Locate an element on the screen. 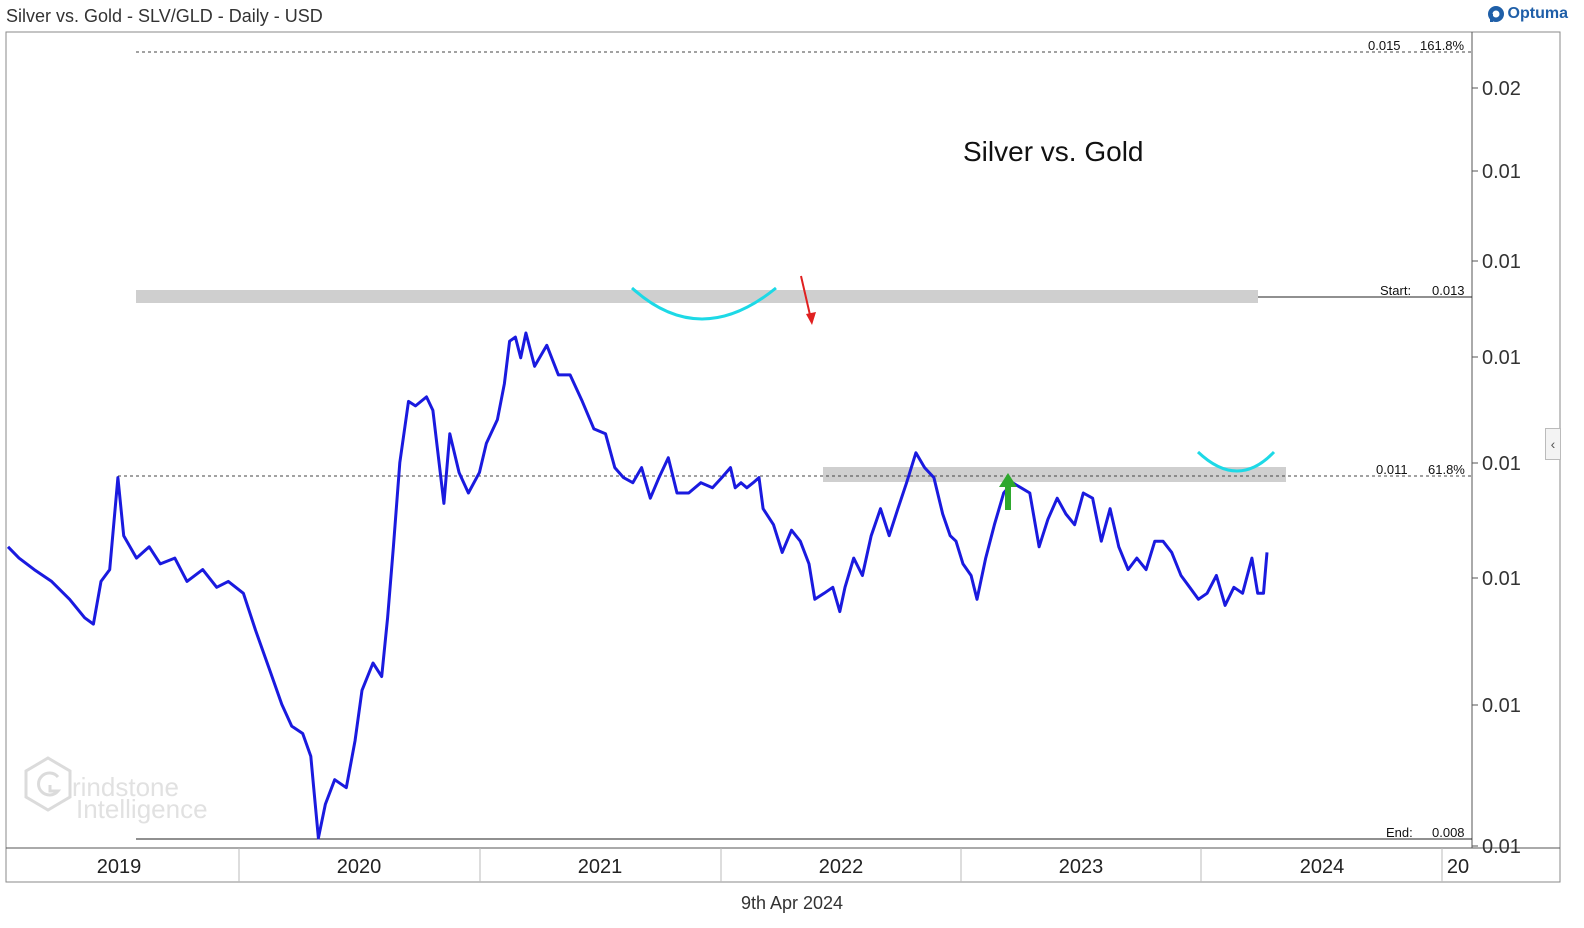 This screenshot has height=928, width=1584. chart-header-title: Silver vs. Gold - SLV/GLD - Daily - USD is located at coordinates (164, 16).